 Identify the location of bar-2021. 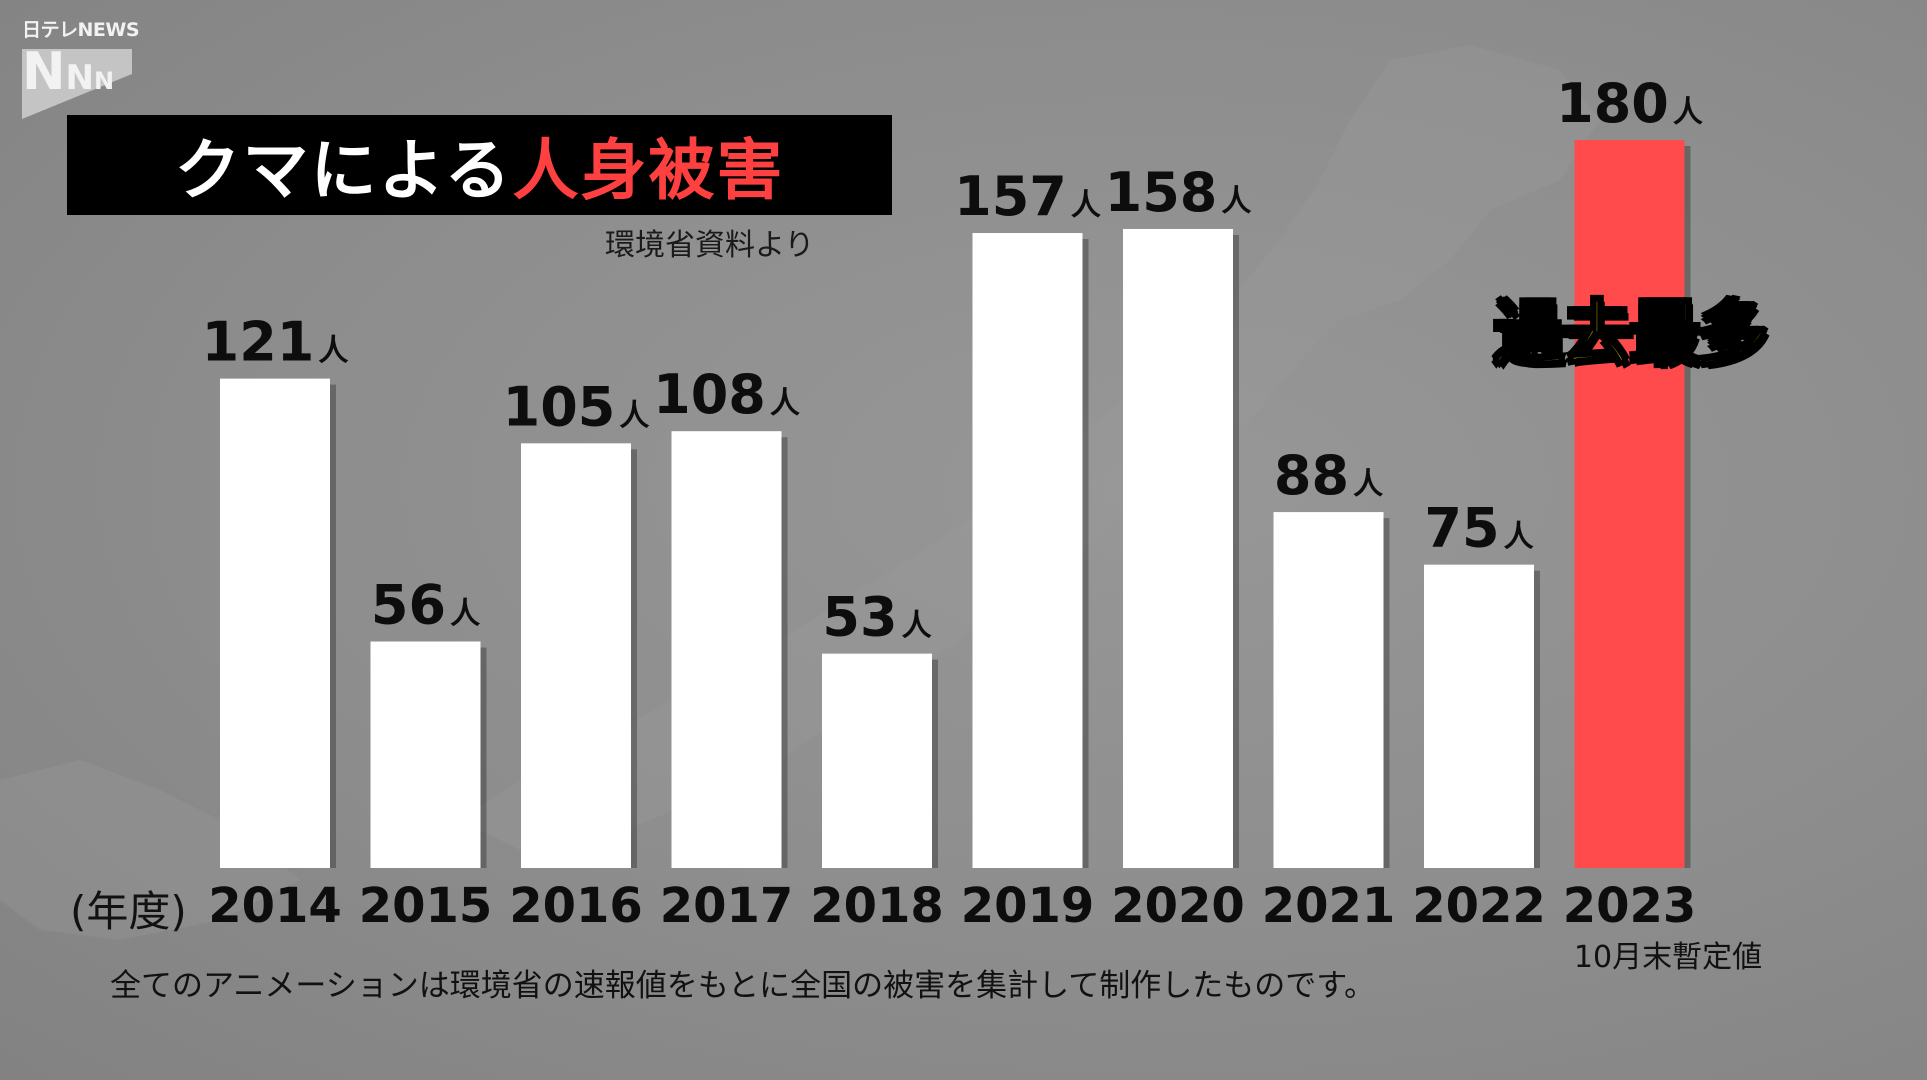
(1328, 690).